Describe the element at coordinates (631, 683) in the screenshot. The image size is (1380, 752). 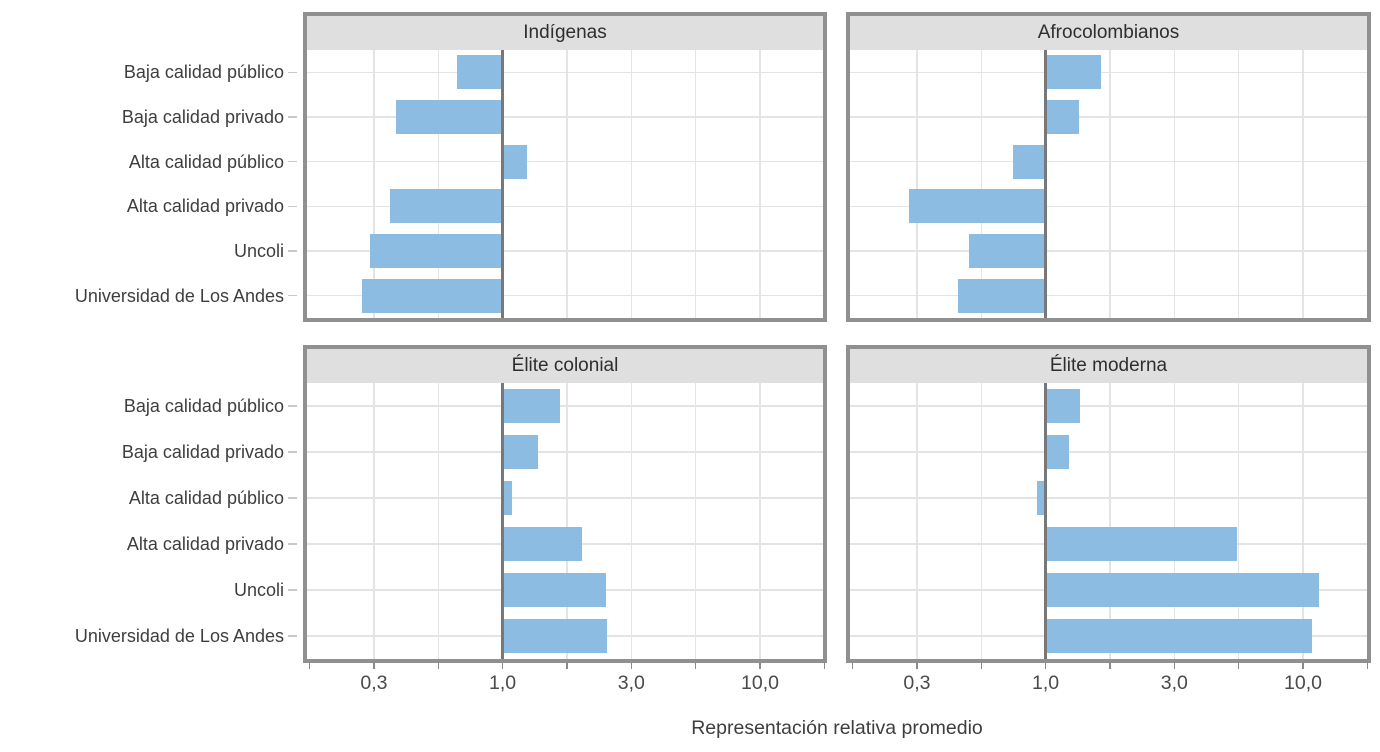
I see `x-tick-label: 3,0` at that location.